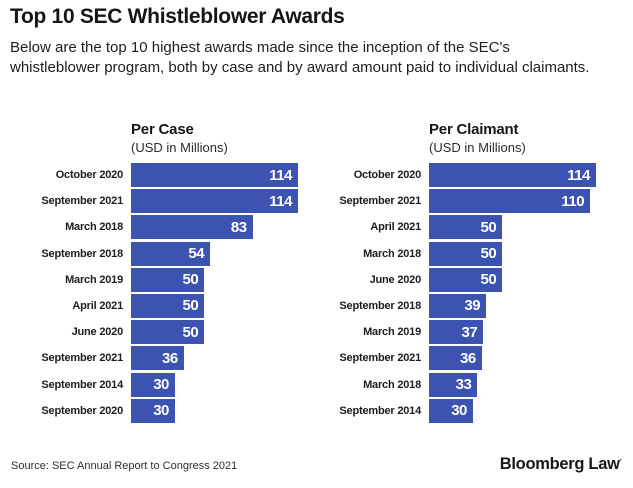 This screenshot has width=633, height=488. I want to click on chart-row: March 2018 83, so click(159, 227).